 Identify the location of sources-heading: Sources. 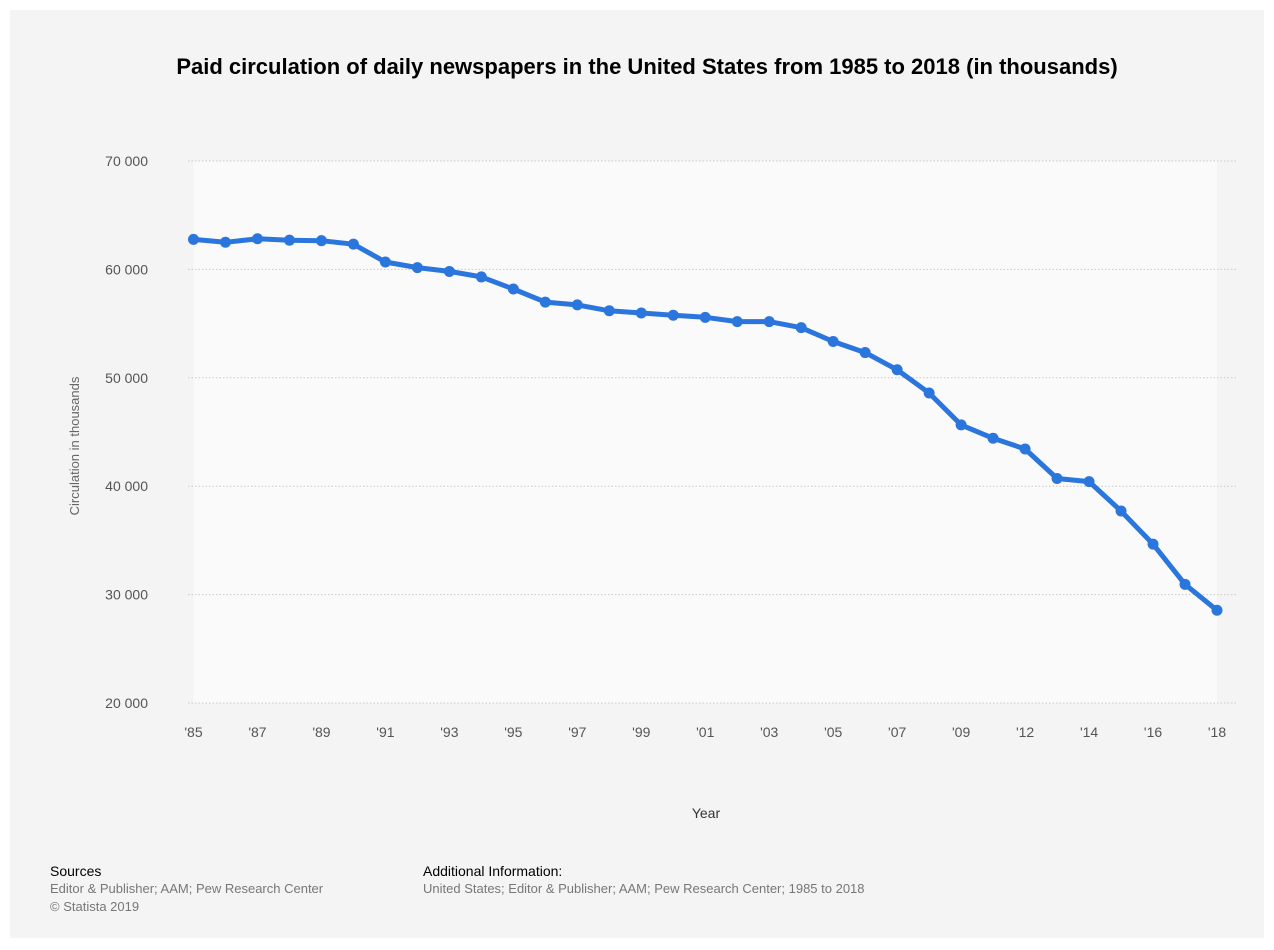
(76, 871).